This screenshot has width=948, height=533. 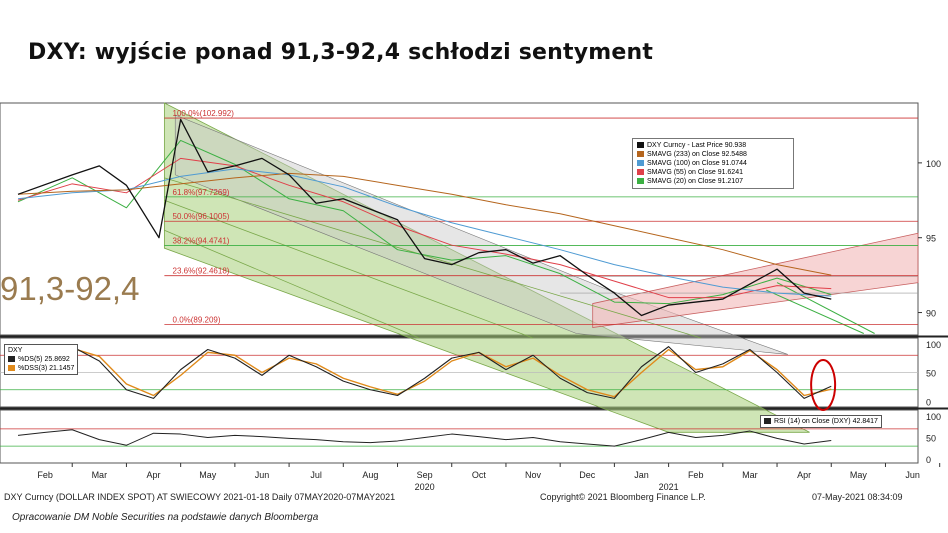 I want to click on legend-row-sma100: SMAVG (100) on Close 91.0744, so click(x=713, y=163).